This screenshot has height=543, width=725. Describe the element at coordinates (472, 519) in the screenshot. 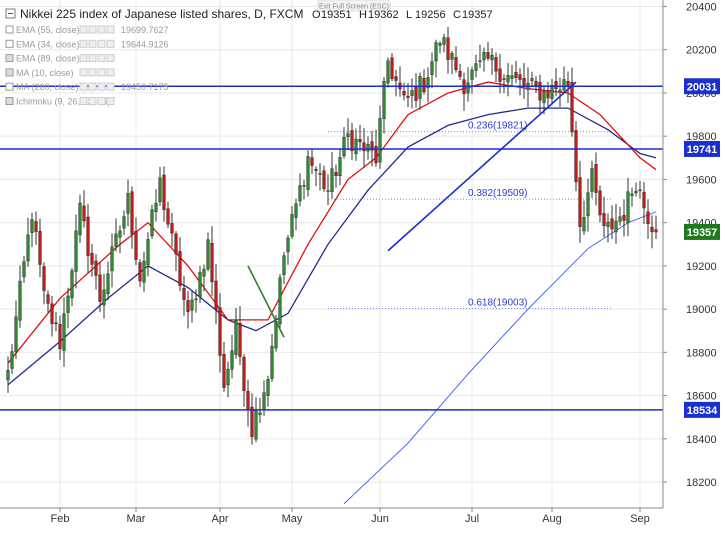

I see `time-tick-label: Jul` at that location.